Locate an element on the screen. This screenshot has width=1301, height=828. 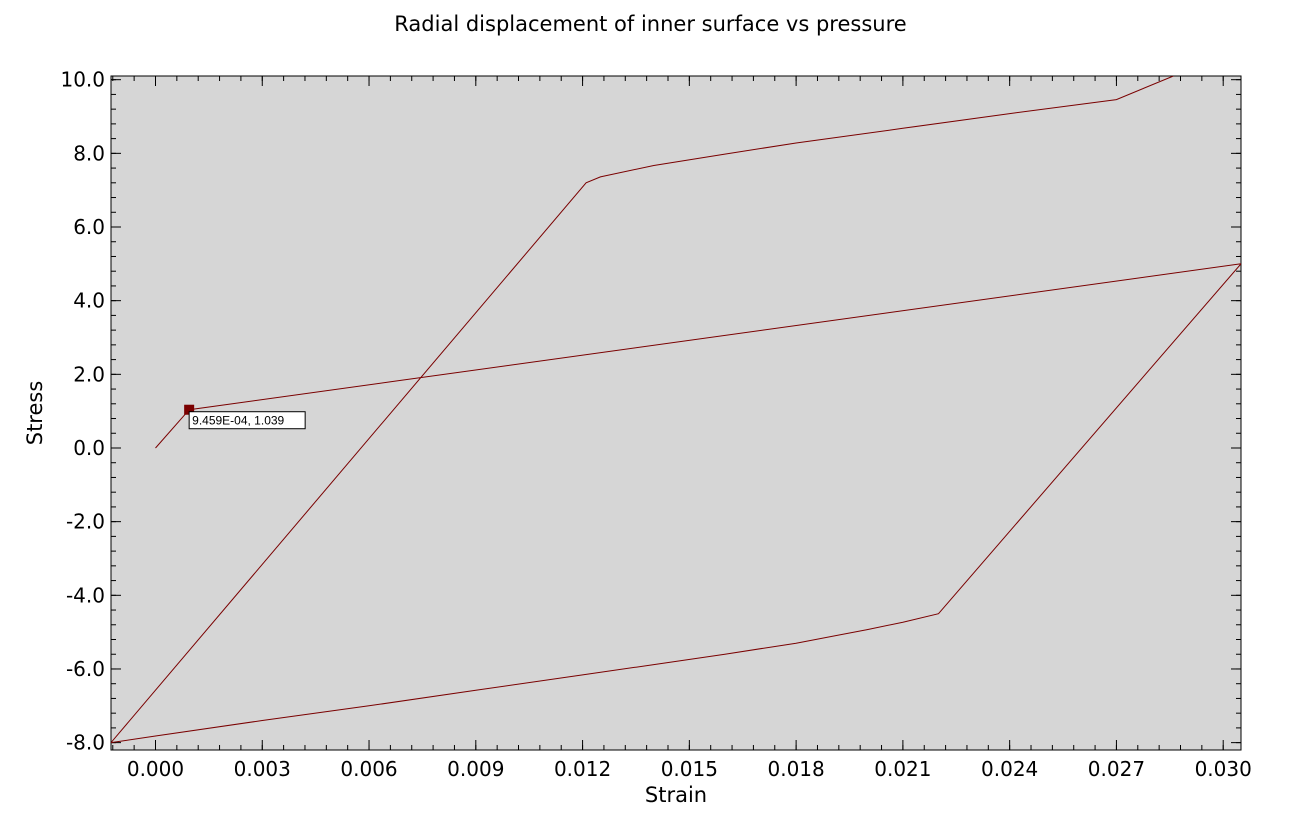
x-tick-label: 0.027 is located at coordinates (1116, 769).